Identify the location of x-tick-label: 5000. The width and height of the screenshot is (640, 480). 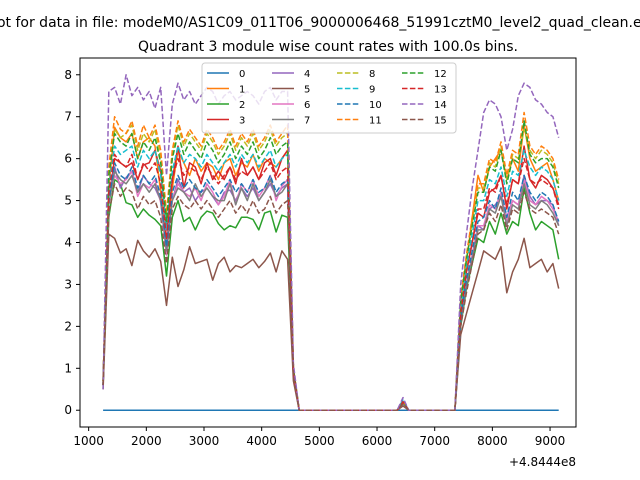
(319, 441).